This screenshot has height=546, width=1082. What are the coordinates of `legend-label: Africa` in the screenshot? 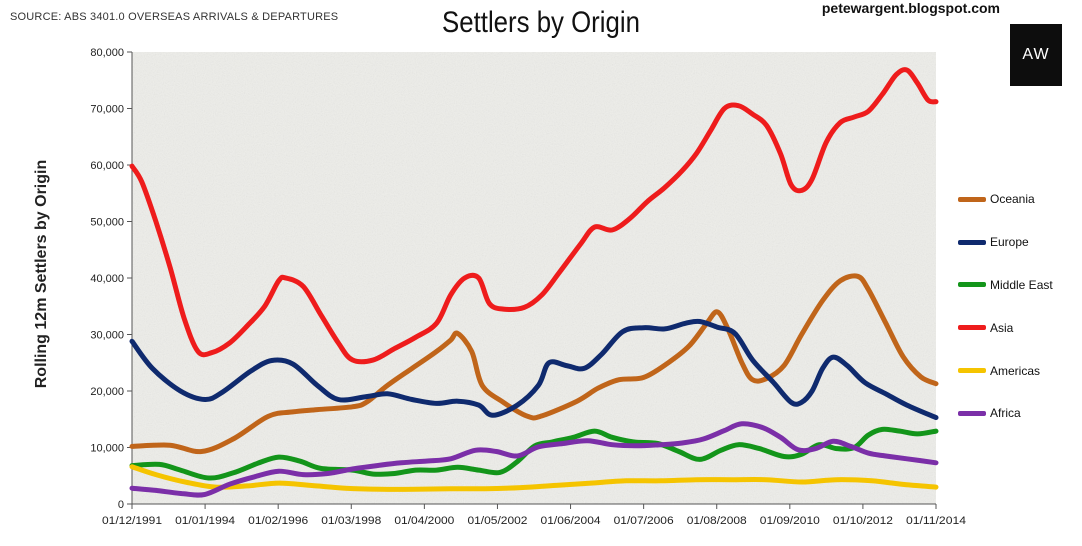 It's located at (1005, 413).